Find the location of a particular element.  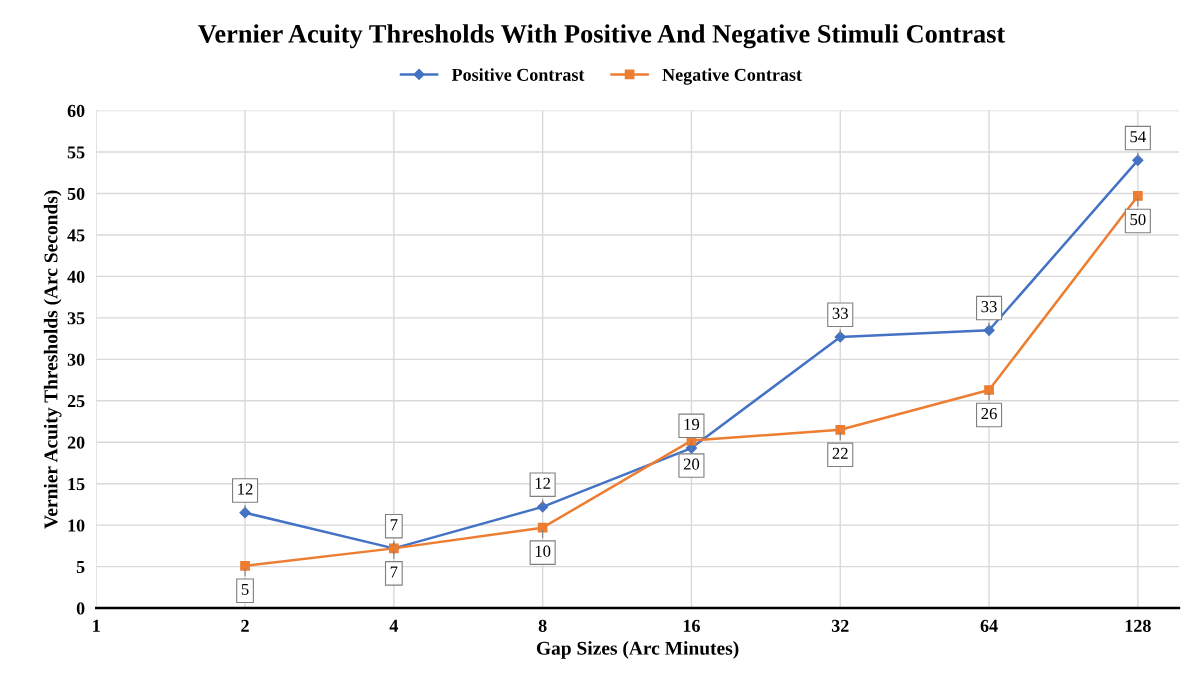

x-tick-label: 2 is located at coordinates (245, 625).